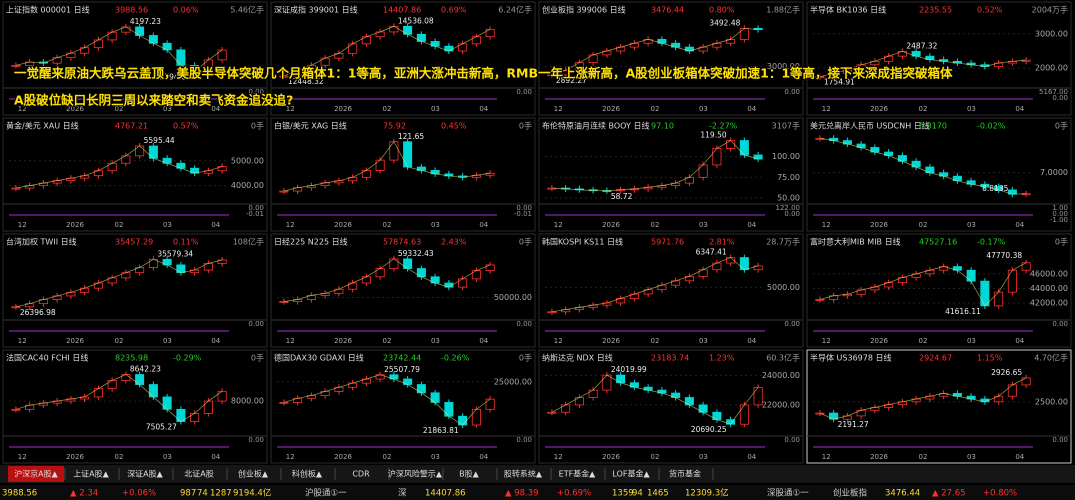  What do you see at coordinates (938, 242) in the screenshot?
I see `panel-price: 47527.16` at bounding box center [938, 242].